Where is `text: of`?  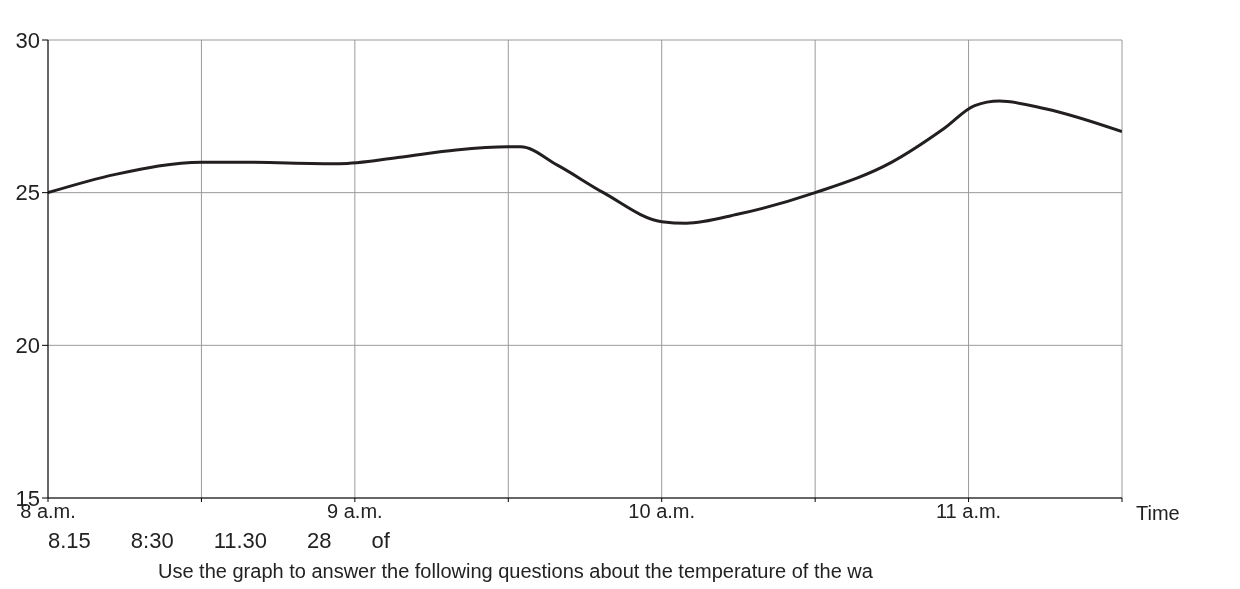 text: of is located at coordinates (380, 541).